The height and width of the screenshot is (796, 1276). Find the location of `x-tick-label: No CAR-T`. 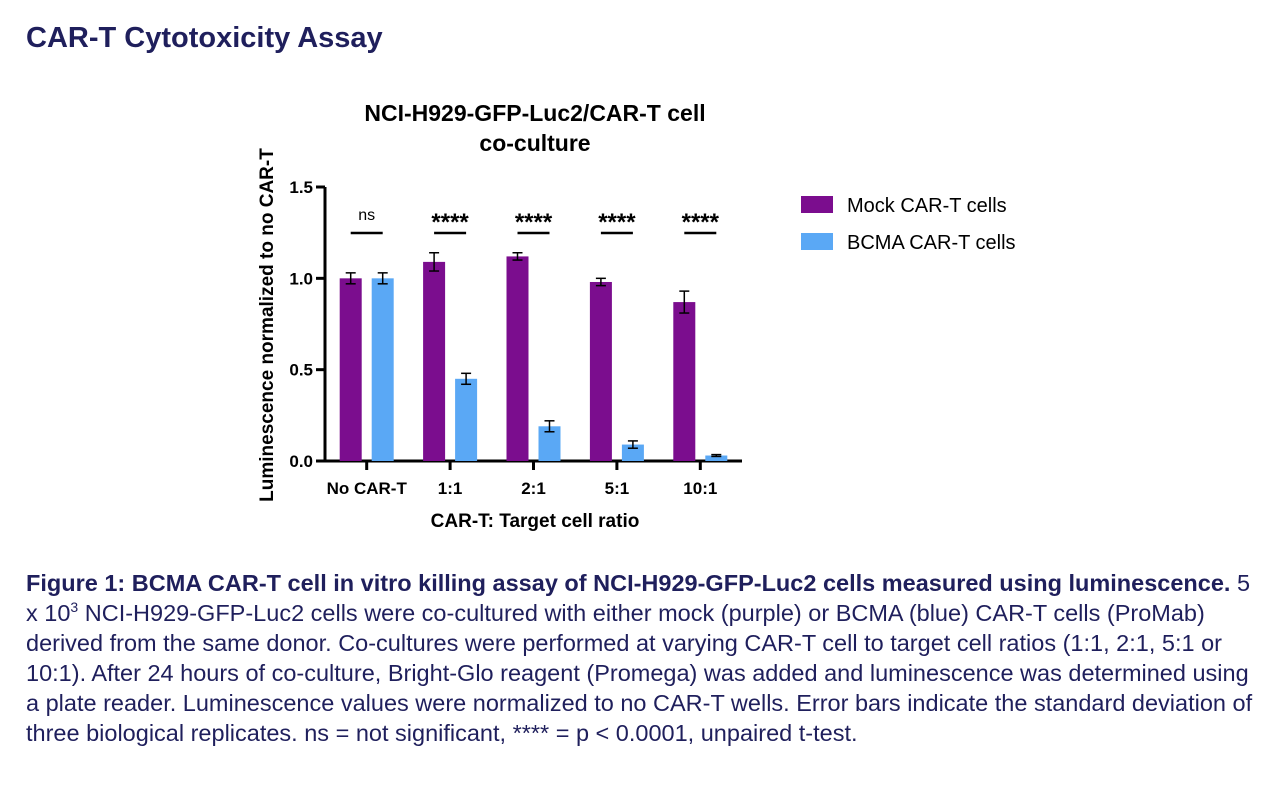

x-tick-label: No CAR-T is located at coordinates (367, 488).